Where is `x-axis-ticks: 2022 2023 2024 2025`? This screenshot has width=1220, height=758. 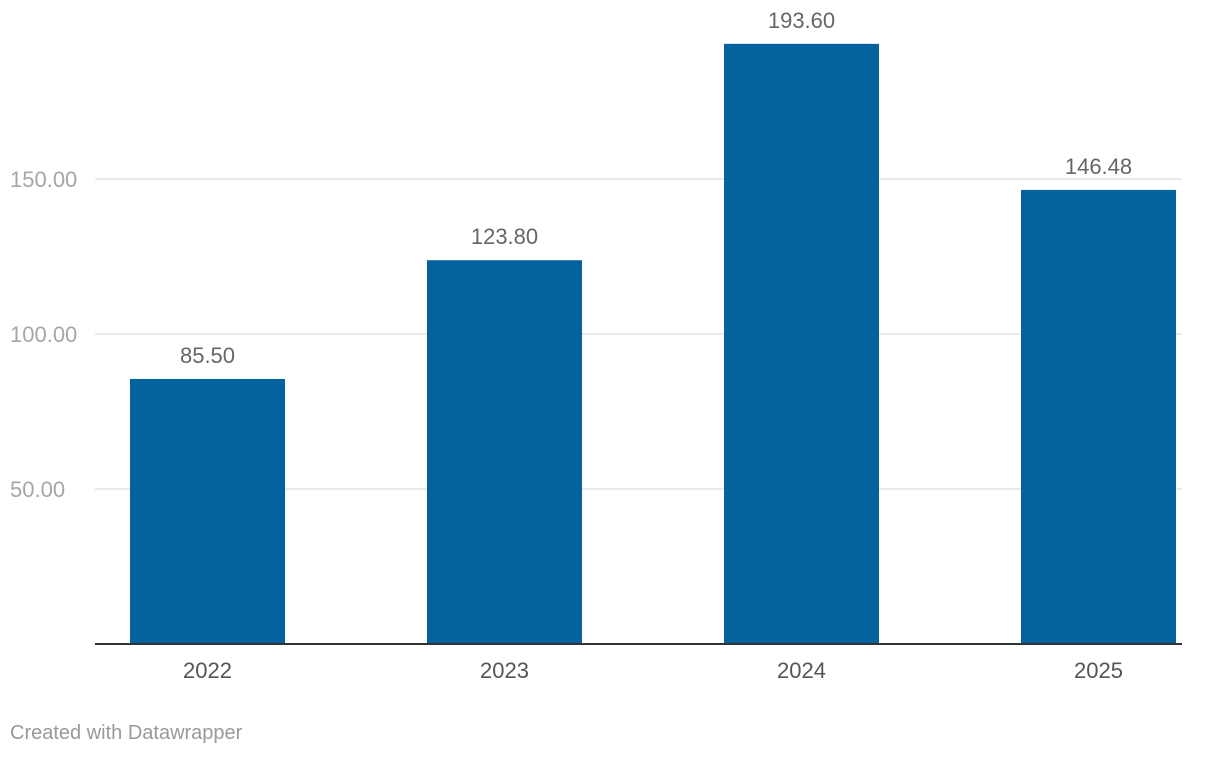
x-axis-ticks: 2022 2023 2024 2025 is located at coordinates (653, 670).